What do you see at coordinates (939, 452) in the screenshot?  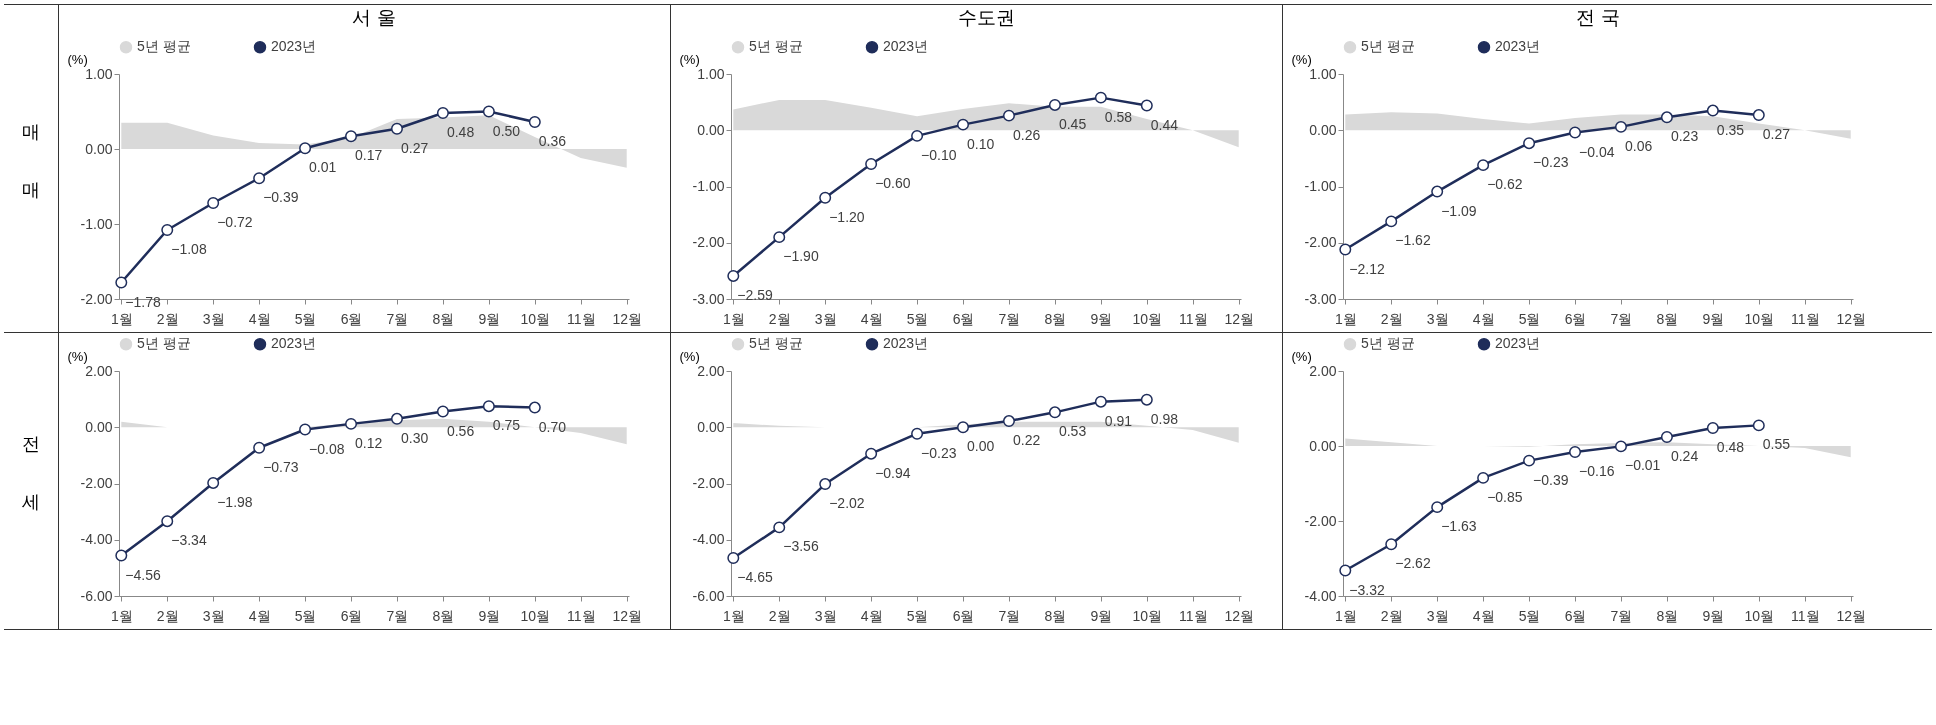 I see `data-label: −0.23` at bounding box center [939, 452].